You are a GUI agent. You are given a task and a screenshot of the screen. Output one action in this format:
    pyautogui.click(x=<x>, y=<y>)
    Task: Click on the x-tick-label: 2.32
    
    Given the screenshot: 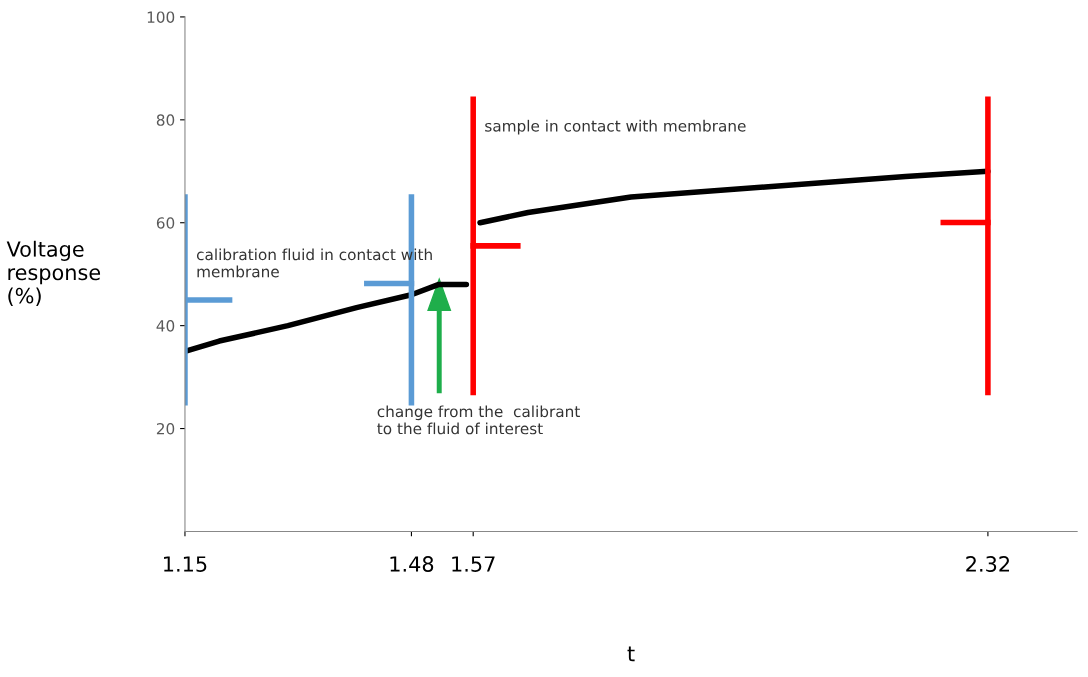 What is the action you would take?
    pyautogui.click(x=988, y=564)
    